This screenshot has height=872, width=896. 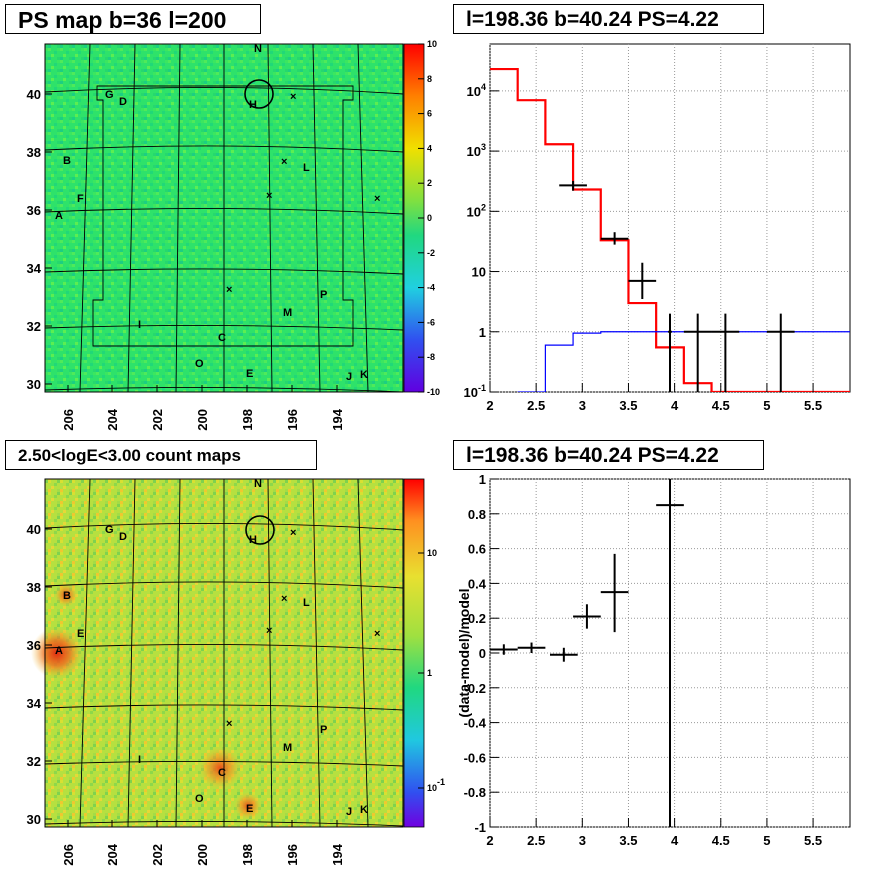 I want to click on colorbar-tick-label: 8, so click(x=429, y=79).